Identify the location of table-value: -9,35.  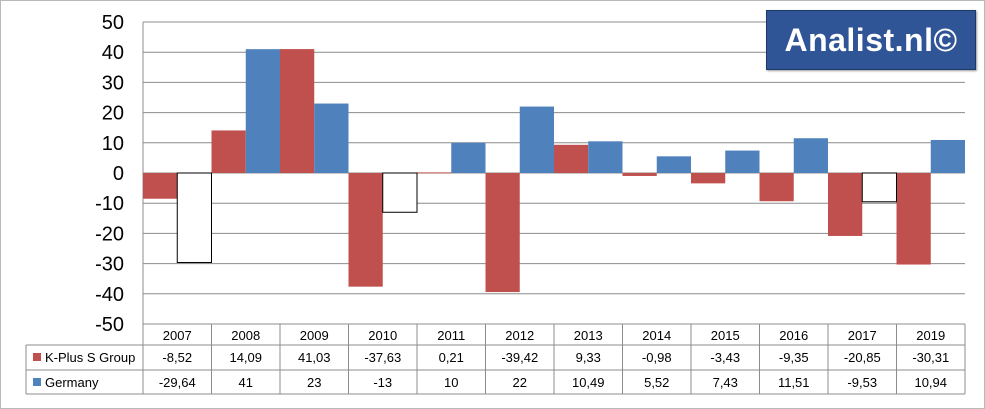
(794, 357).